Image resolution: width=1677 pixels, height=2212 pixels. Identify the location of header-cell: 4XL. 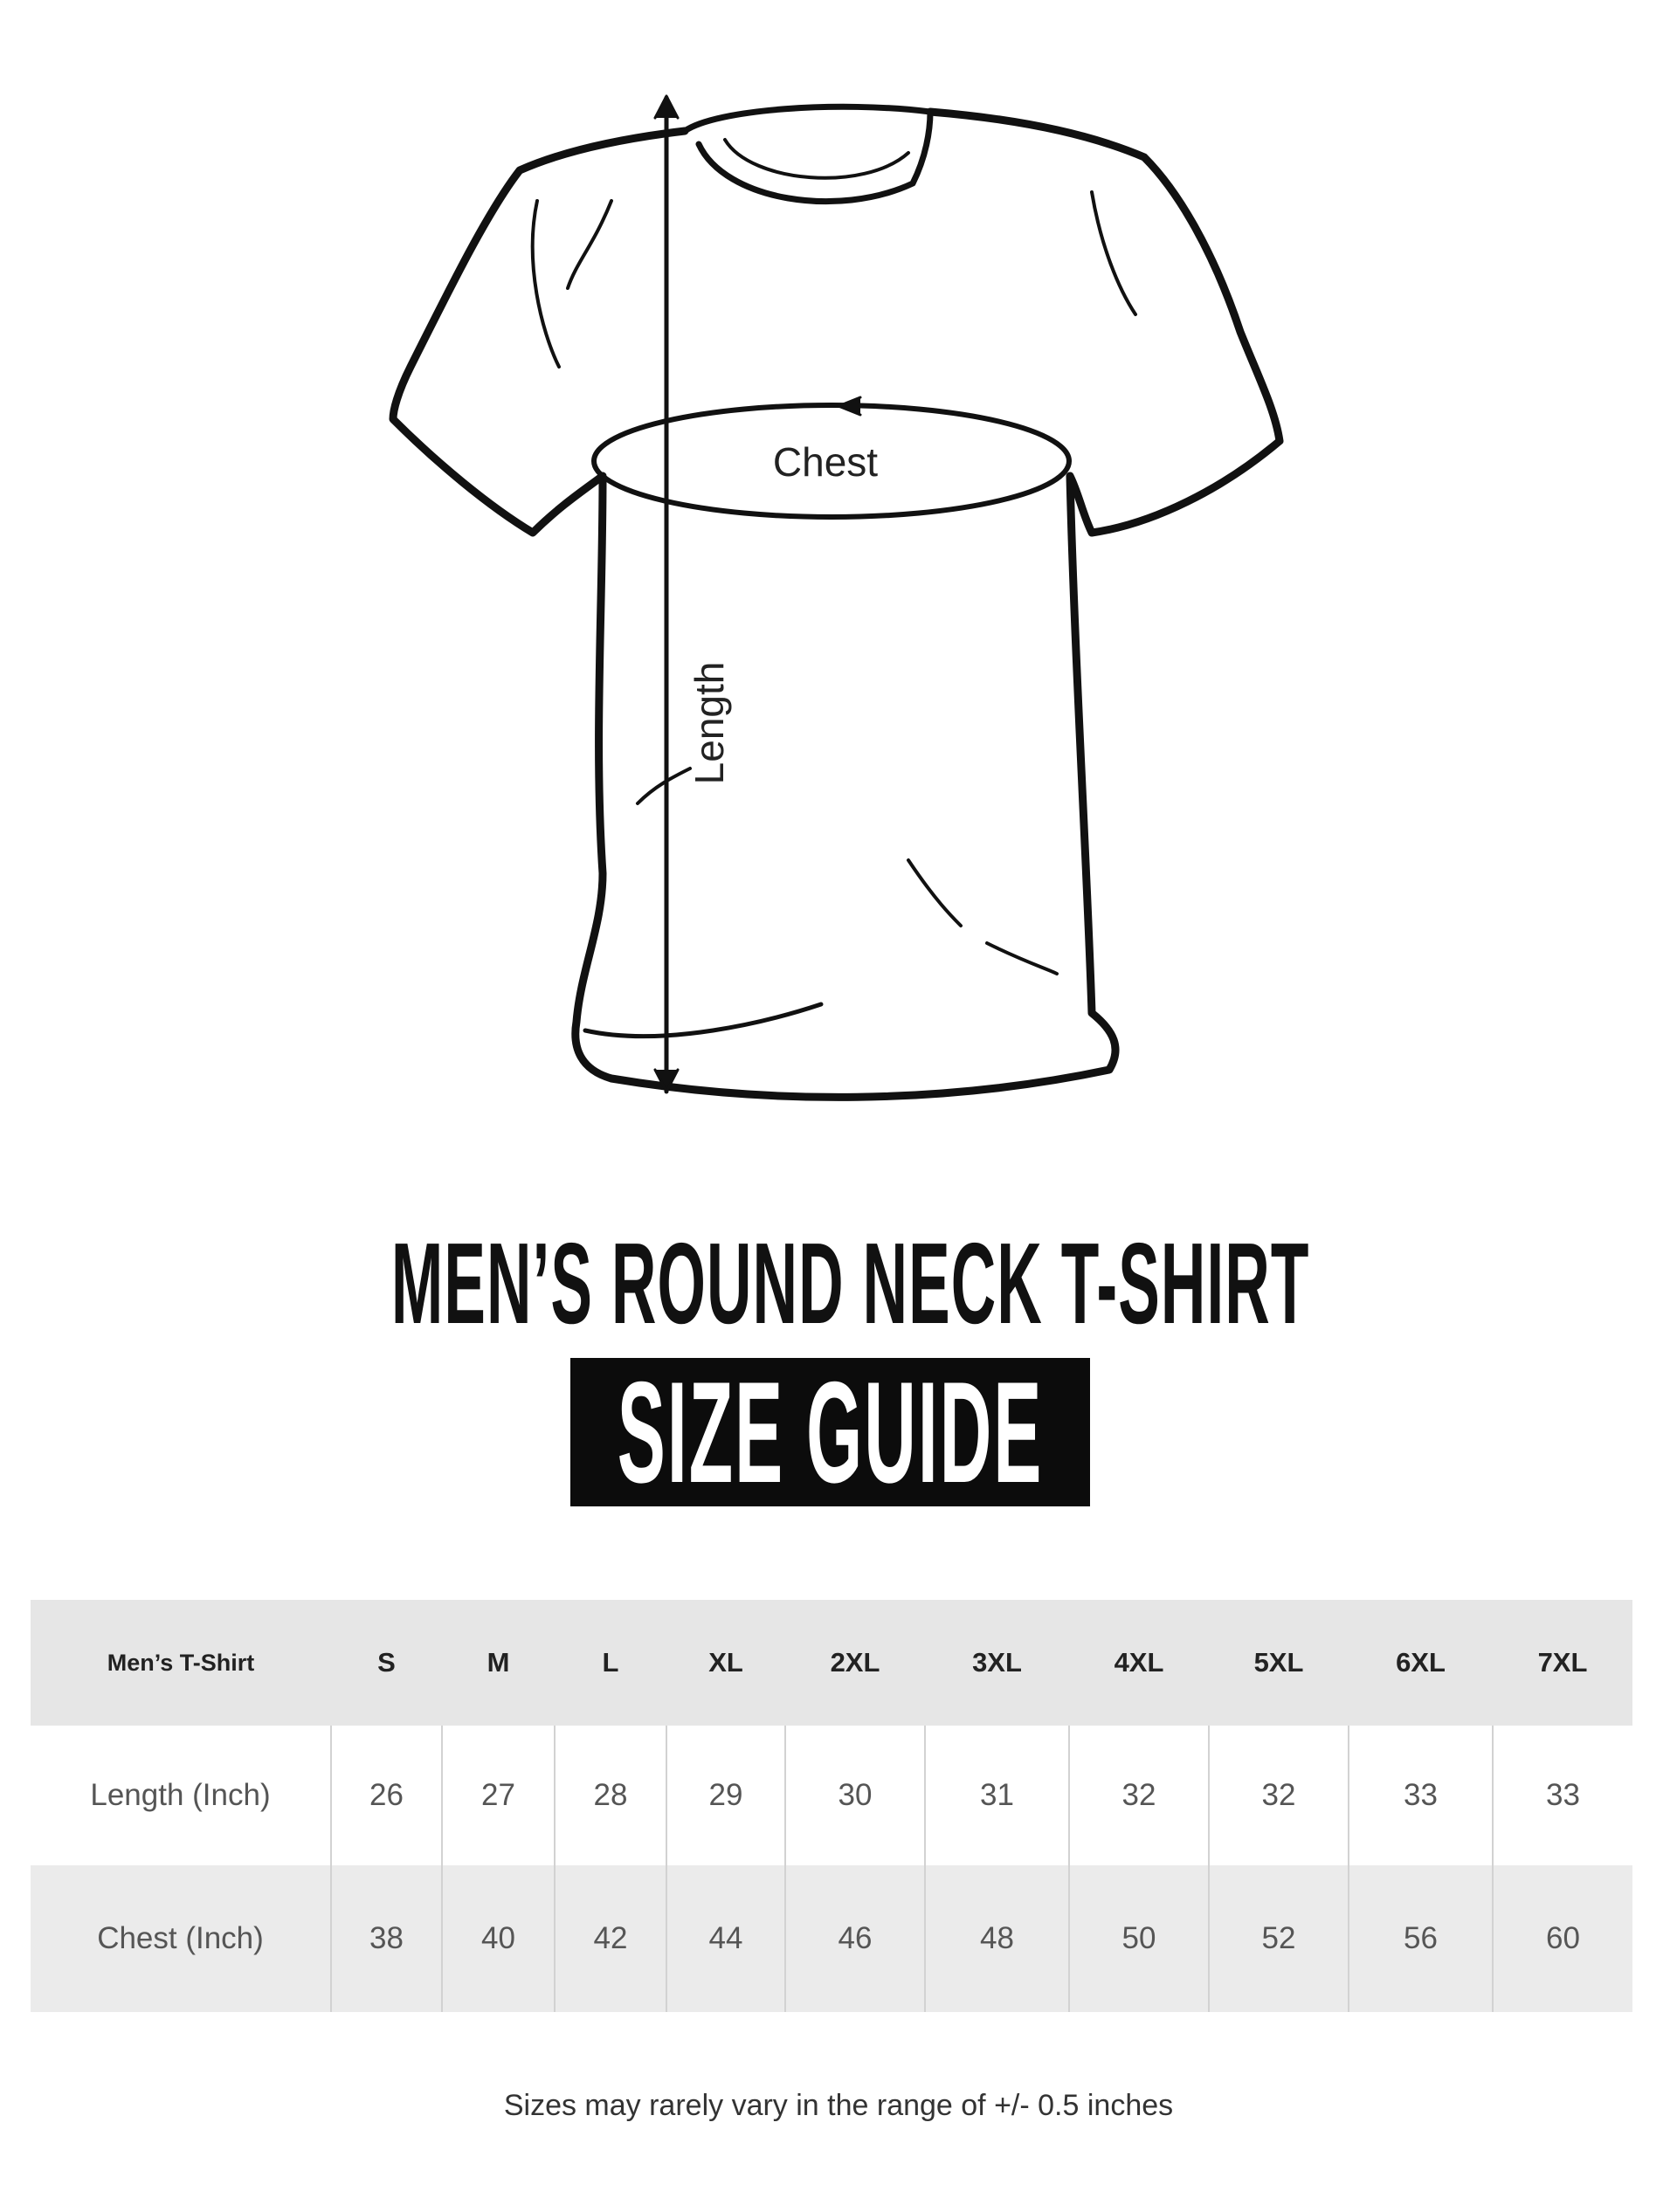
(1139, 1662).